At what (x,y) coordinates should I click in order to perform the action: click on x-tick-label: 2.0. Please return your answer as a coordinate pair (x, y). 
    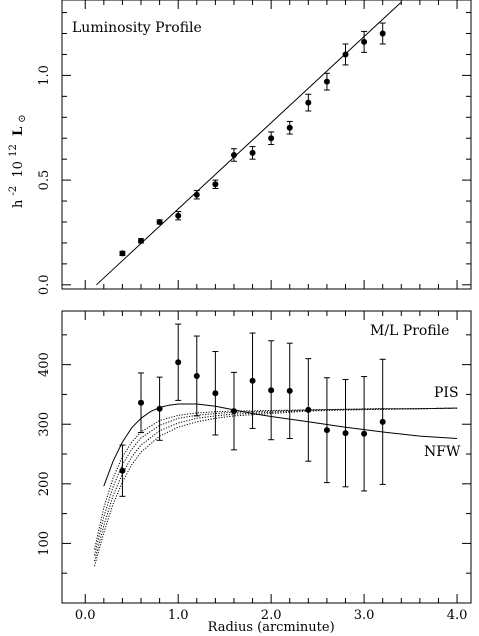
    Looking at the image, I should click on (271, 615).